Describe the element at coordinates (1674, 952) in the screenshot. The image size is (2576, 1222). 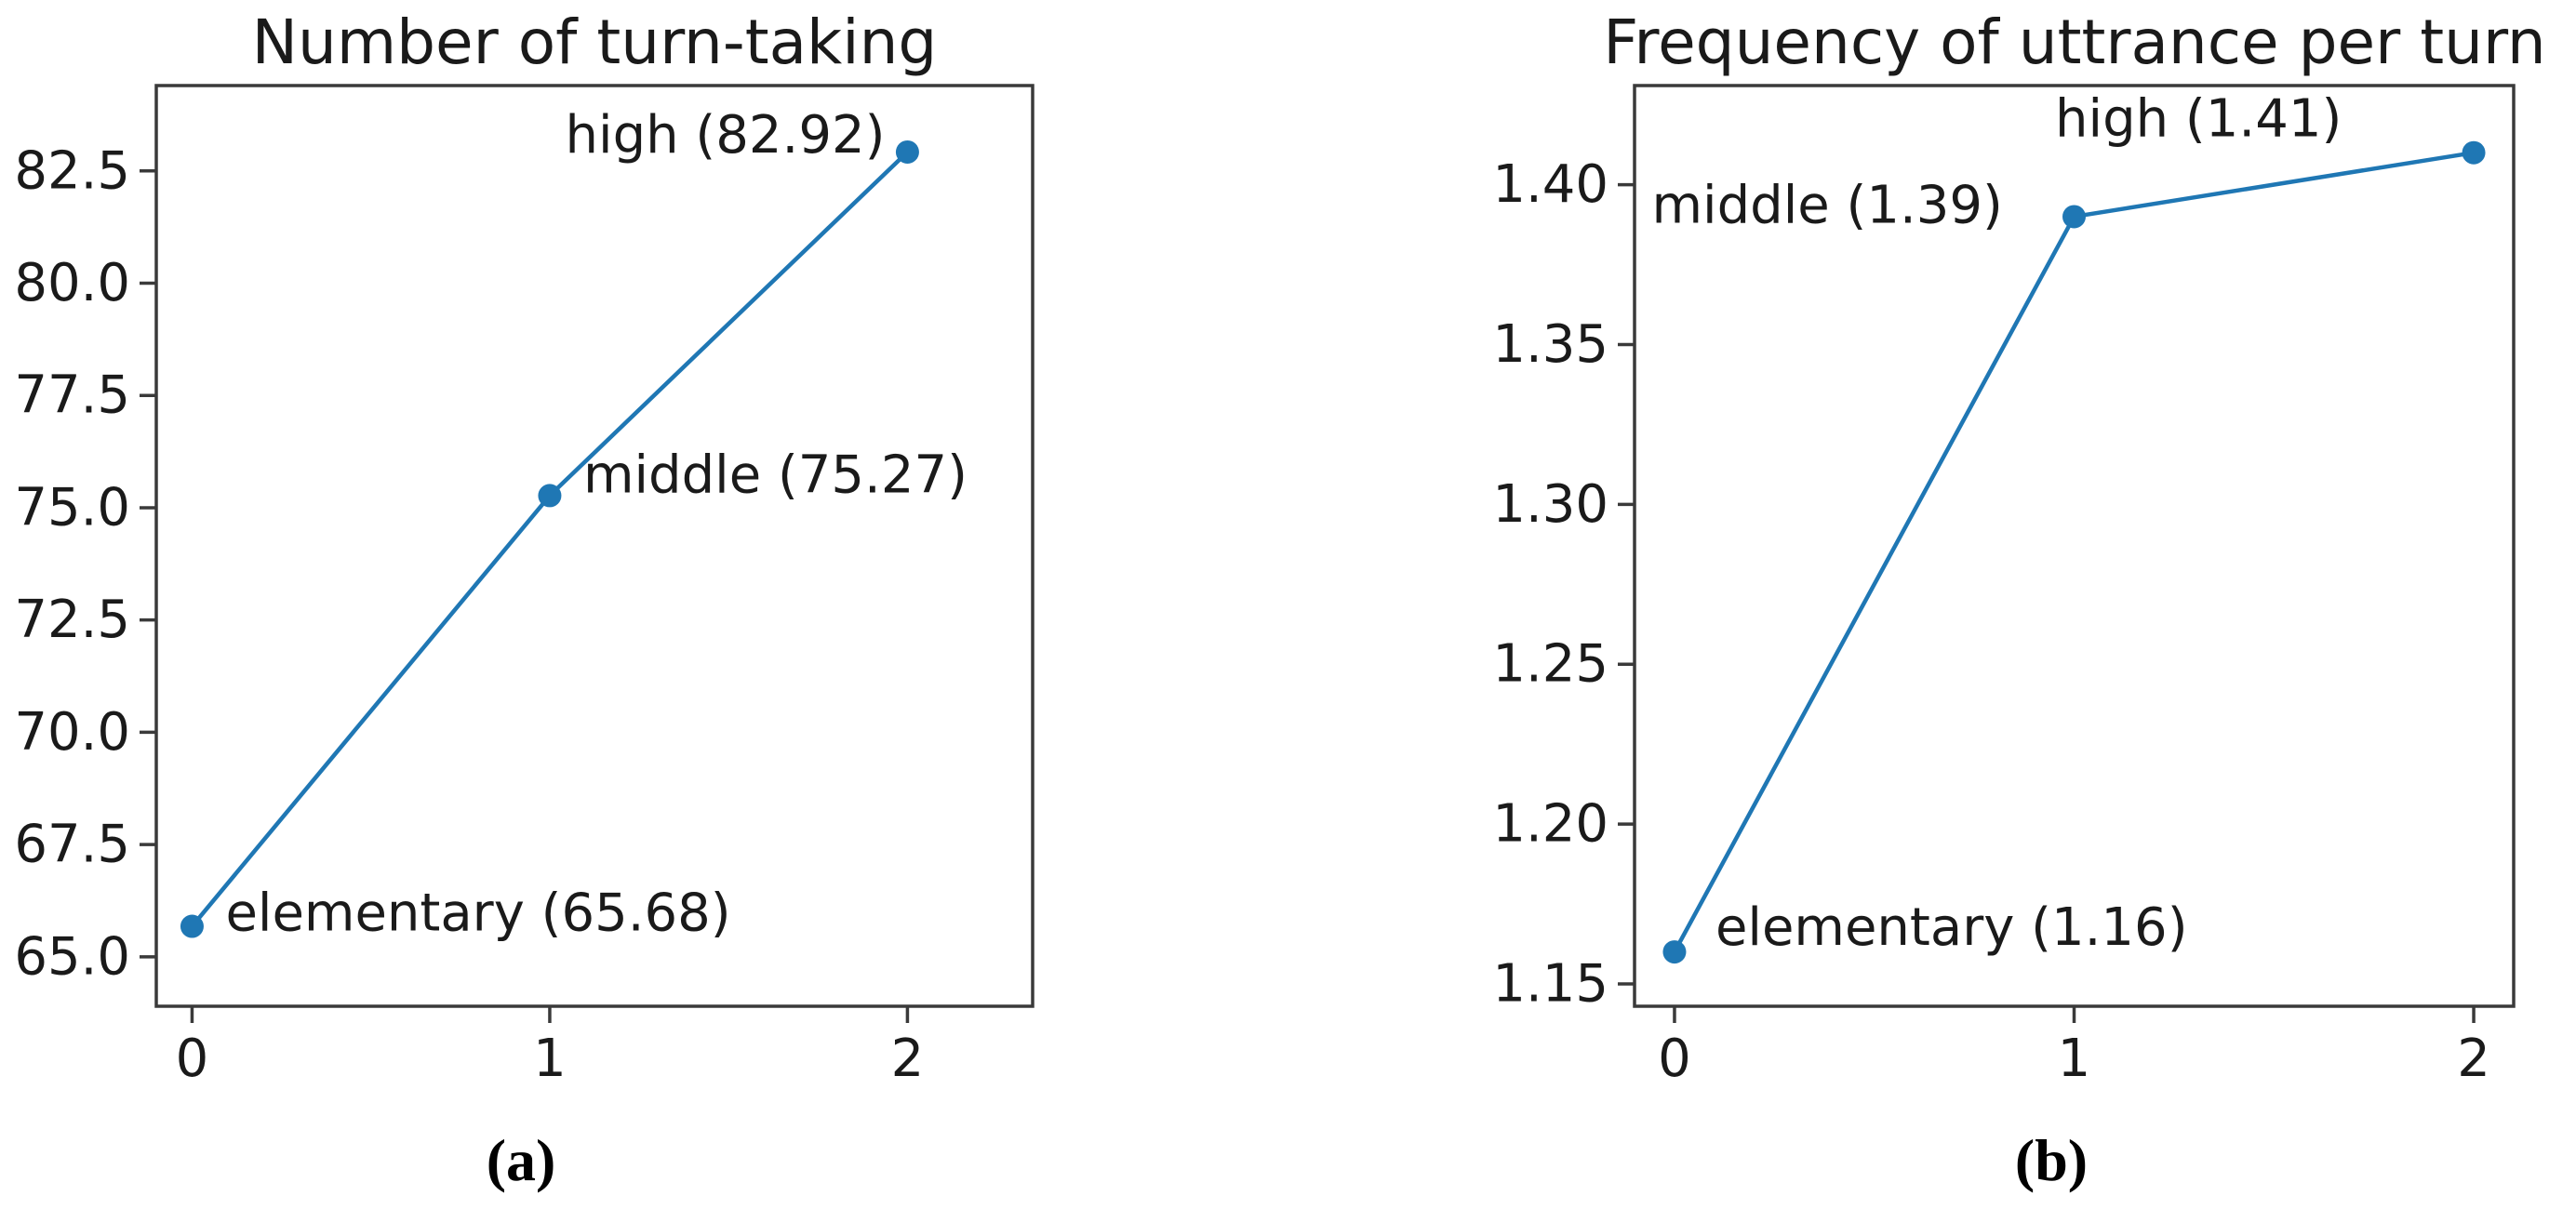
I see `chart-b-data-point-elementary` at that location.